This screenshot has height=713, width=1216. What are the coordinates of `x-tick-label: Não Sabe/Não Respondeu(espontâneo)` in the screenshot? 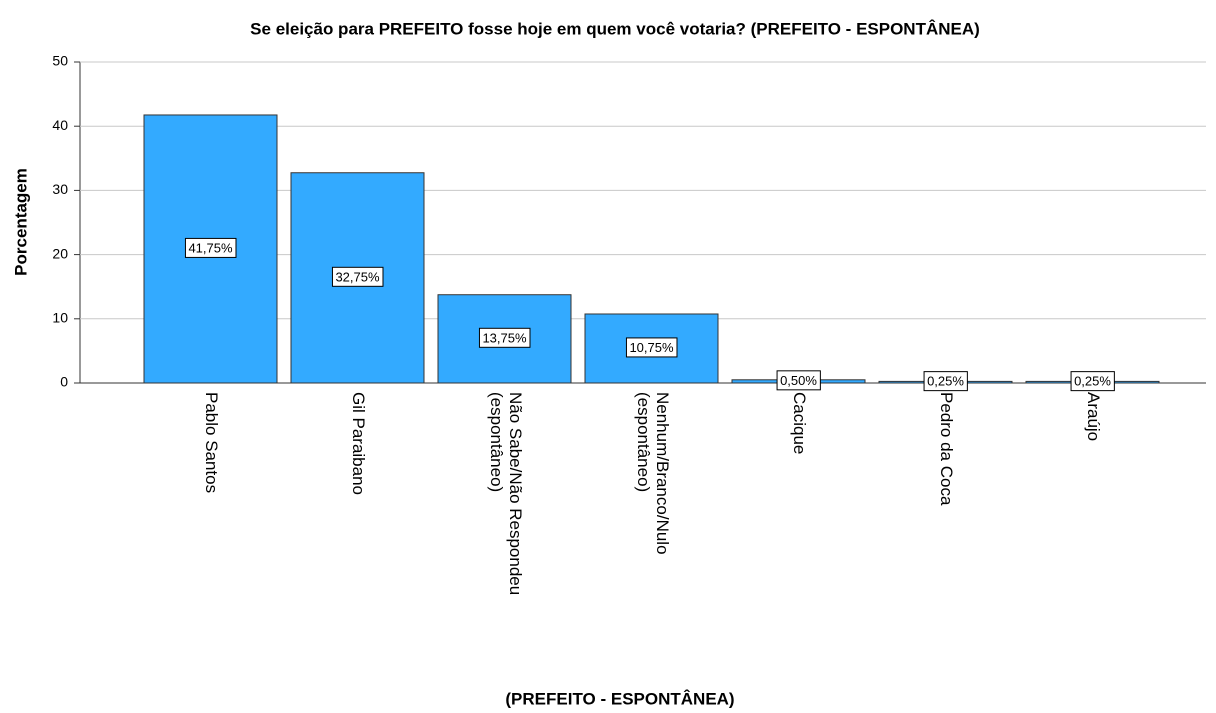 It's located at (506, 493).